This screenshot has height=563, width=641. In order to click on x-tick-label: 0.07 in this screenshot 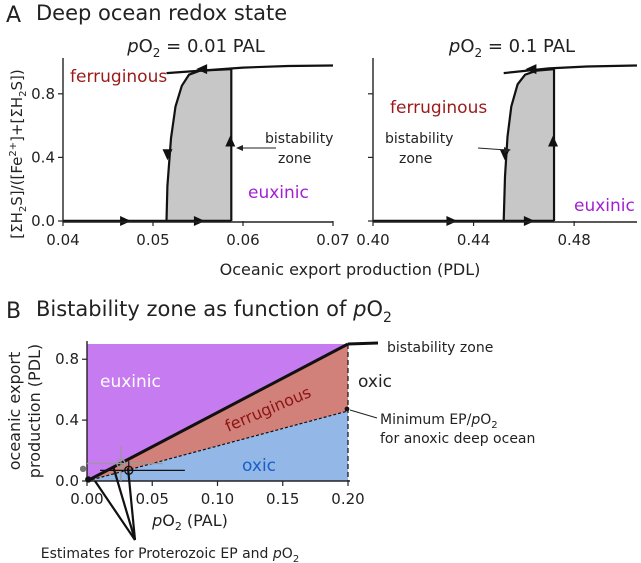, I will do `click(332, 240)`.